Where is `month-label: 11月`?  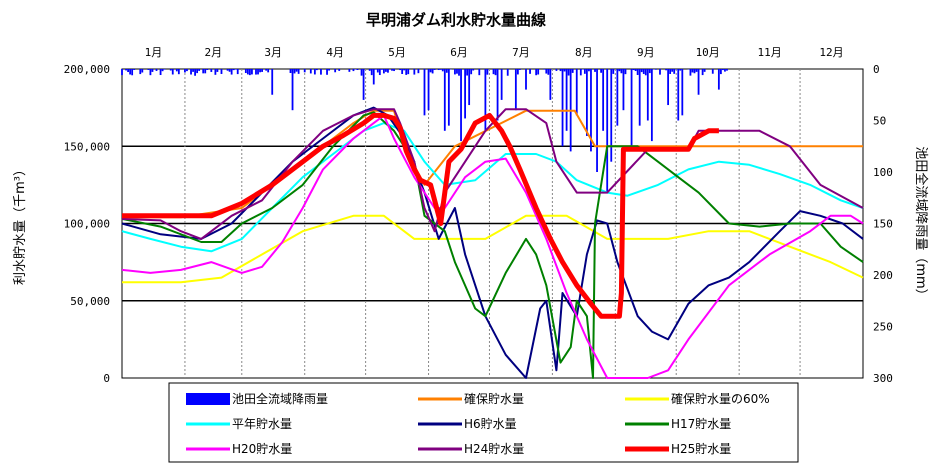 month-label: 11月 is located at coordinates (769, 52).